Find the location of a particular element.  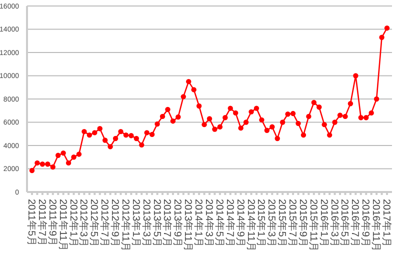

x-tick-label: 2015年11月 is located at coordinates (313, 225).